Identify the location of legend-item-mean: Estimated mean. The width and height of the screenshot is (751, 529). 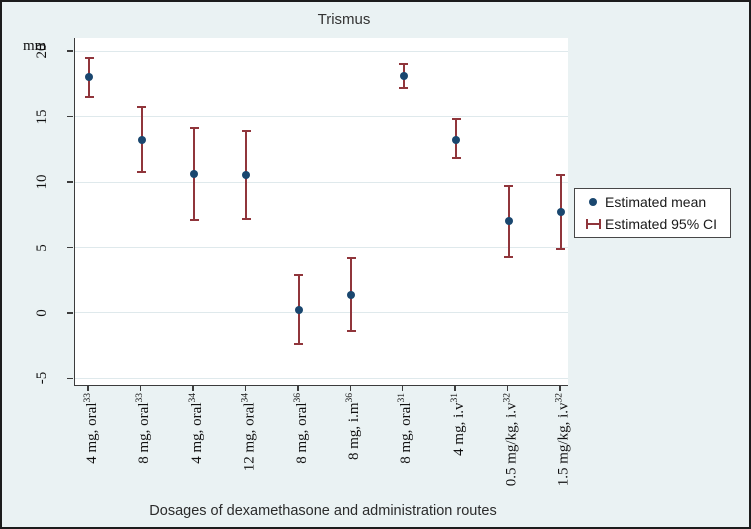
(652, 202).